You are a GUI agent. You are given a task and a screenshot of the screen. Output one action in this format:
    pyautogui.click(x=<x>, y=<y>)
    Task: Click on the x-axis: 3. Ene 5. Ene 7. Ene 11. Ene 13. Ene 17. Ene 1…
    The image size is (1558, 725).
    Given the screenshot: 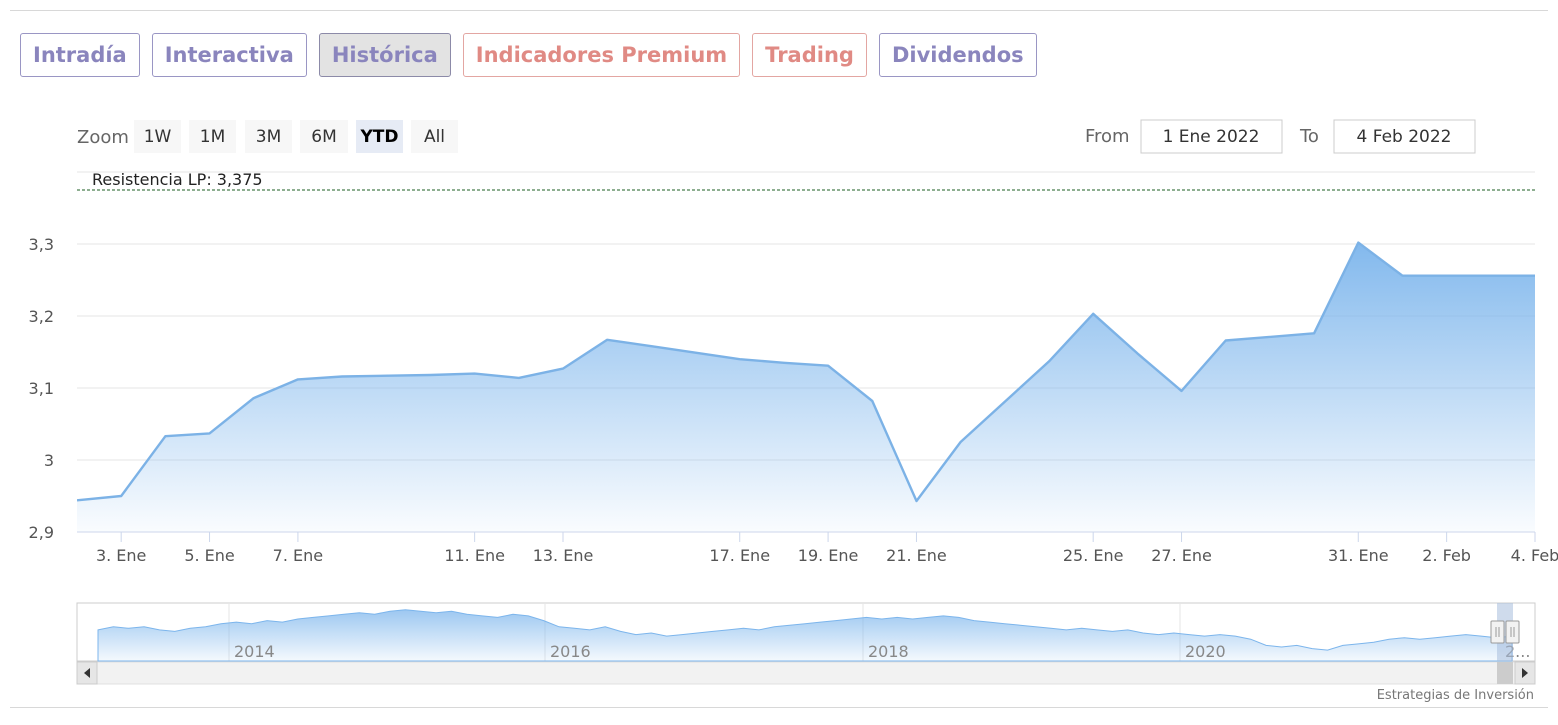 What is the action you would take?
    pyautogui.click(x=827, y=548)
    